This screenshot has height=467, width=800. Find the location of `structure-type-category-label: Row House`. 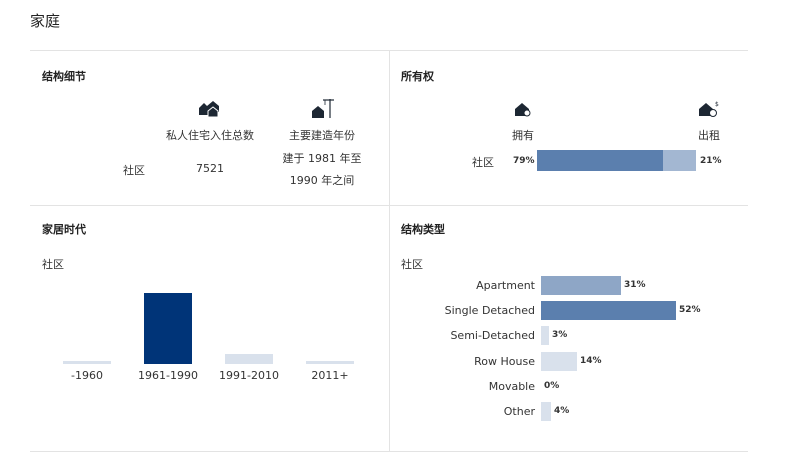

structure-type-category-label: Row House is located at coordinates (504, 361).